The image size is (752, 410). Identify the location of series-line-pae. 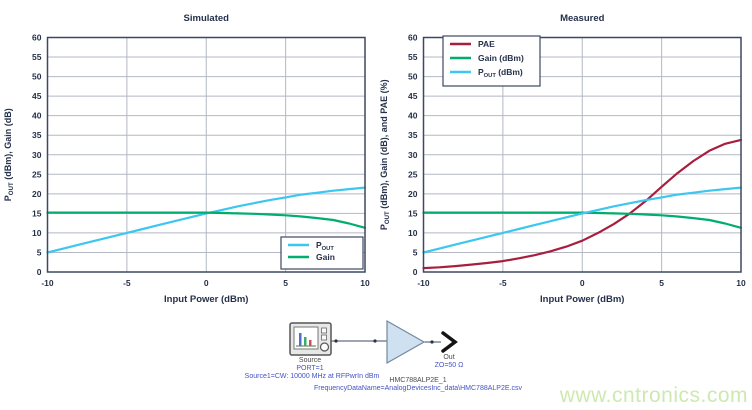
(582, 204).